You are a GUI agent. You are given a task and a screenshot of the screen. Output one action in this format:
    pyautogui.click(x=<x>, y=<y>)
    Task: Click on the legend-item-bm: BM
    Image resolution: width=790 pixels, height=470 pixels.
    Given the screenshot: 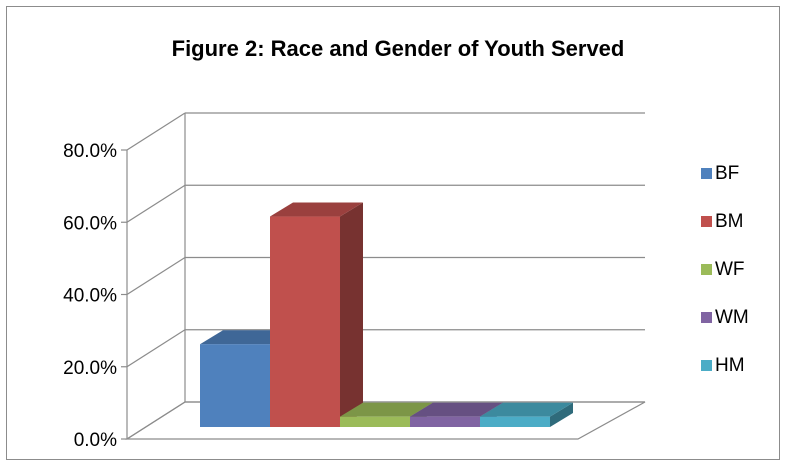 What is the action you would take?
    pyautogui.click(x=722, y=221)
    